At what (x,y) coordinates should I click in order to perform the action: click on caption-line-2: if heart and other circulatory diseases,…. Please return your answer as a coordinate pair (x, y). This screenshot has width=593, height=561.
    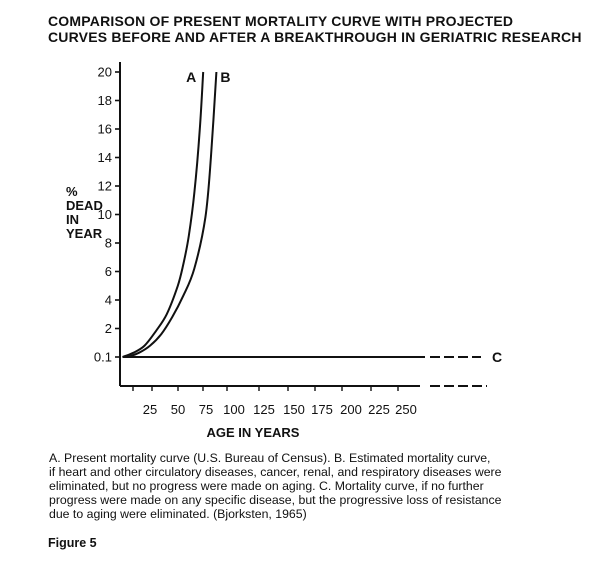
    Looking at the image, I should click on (275, 472).